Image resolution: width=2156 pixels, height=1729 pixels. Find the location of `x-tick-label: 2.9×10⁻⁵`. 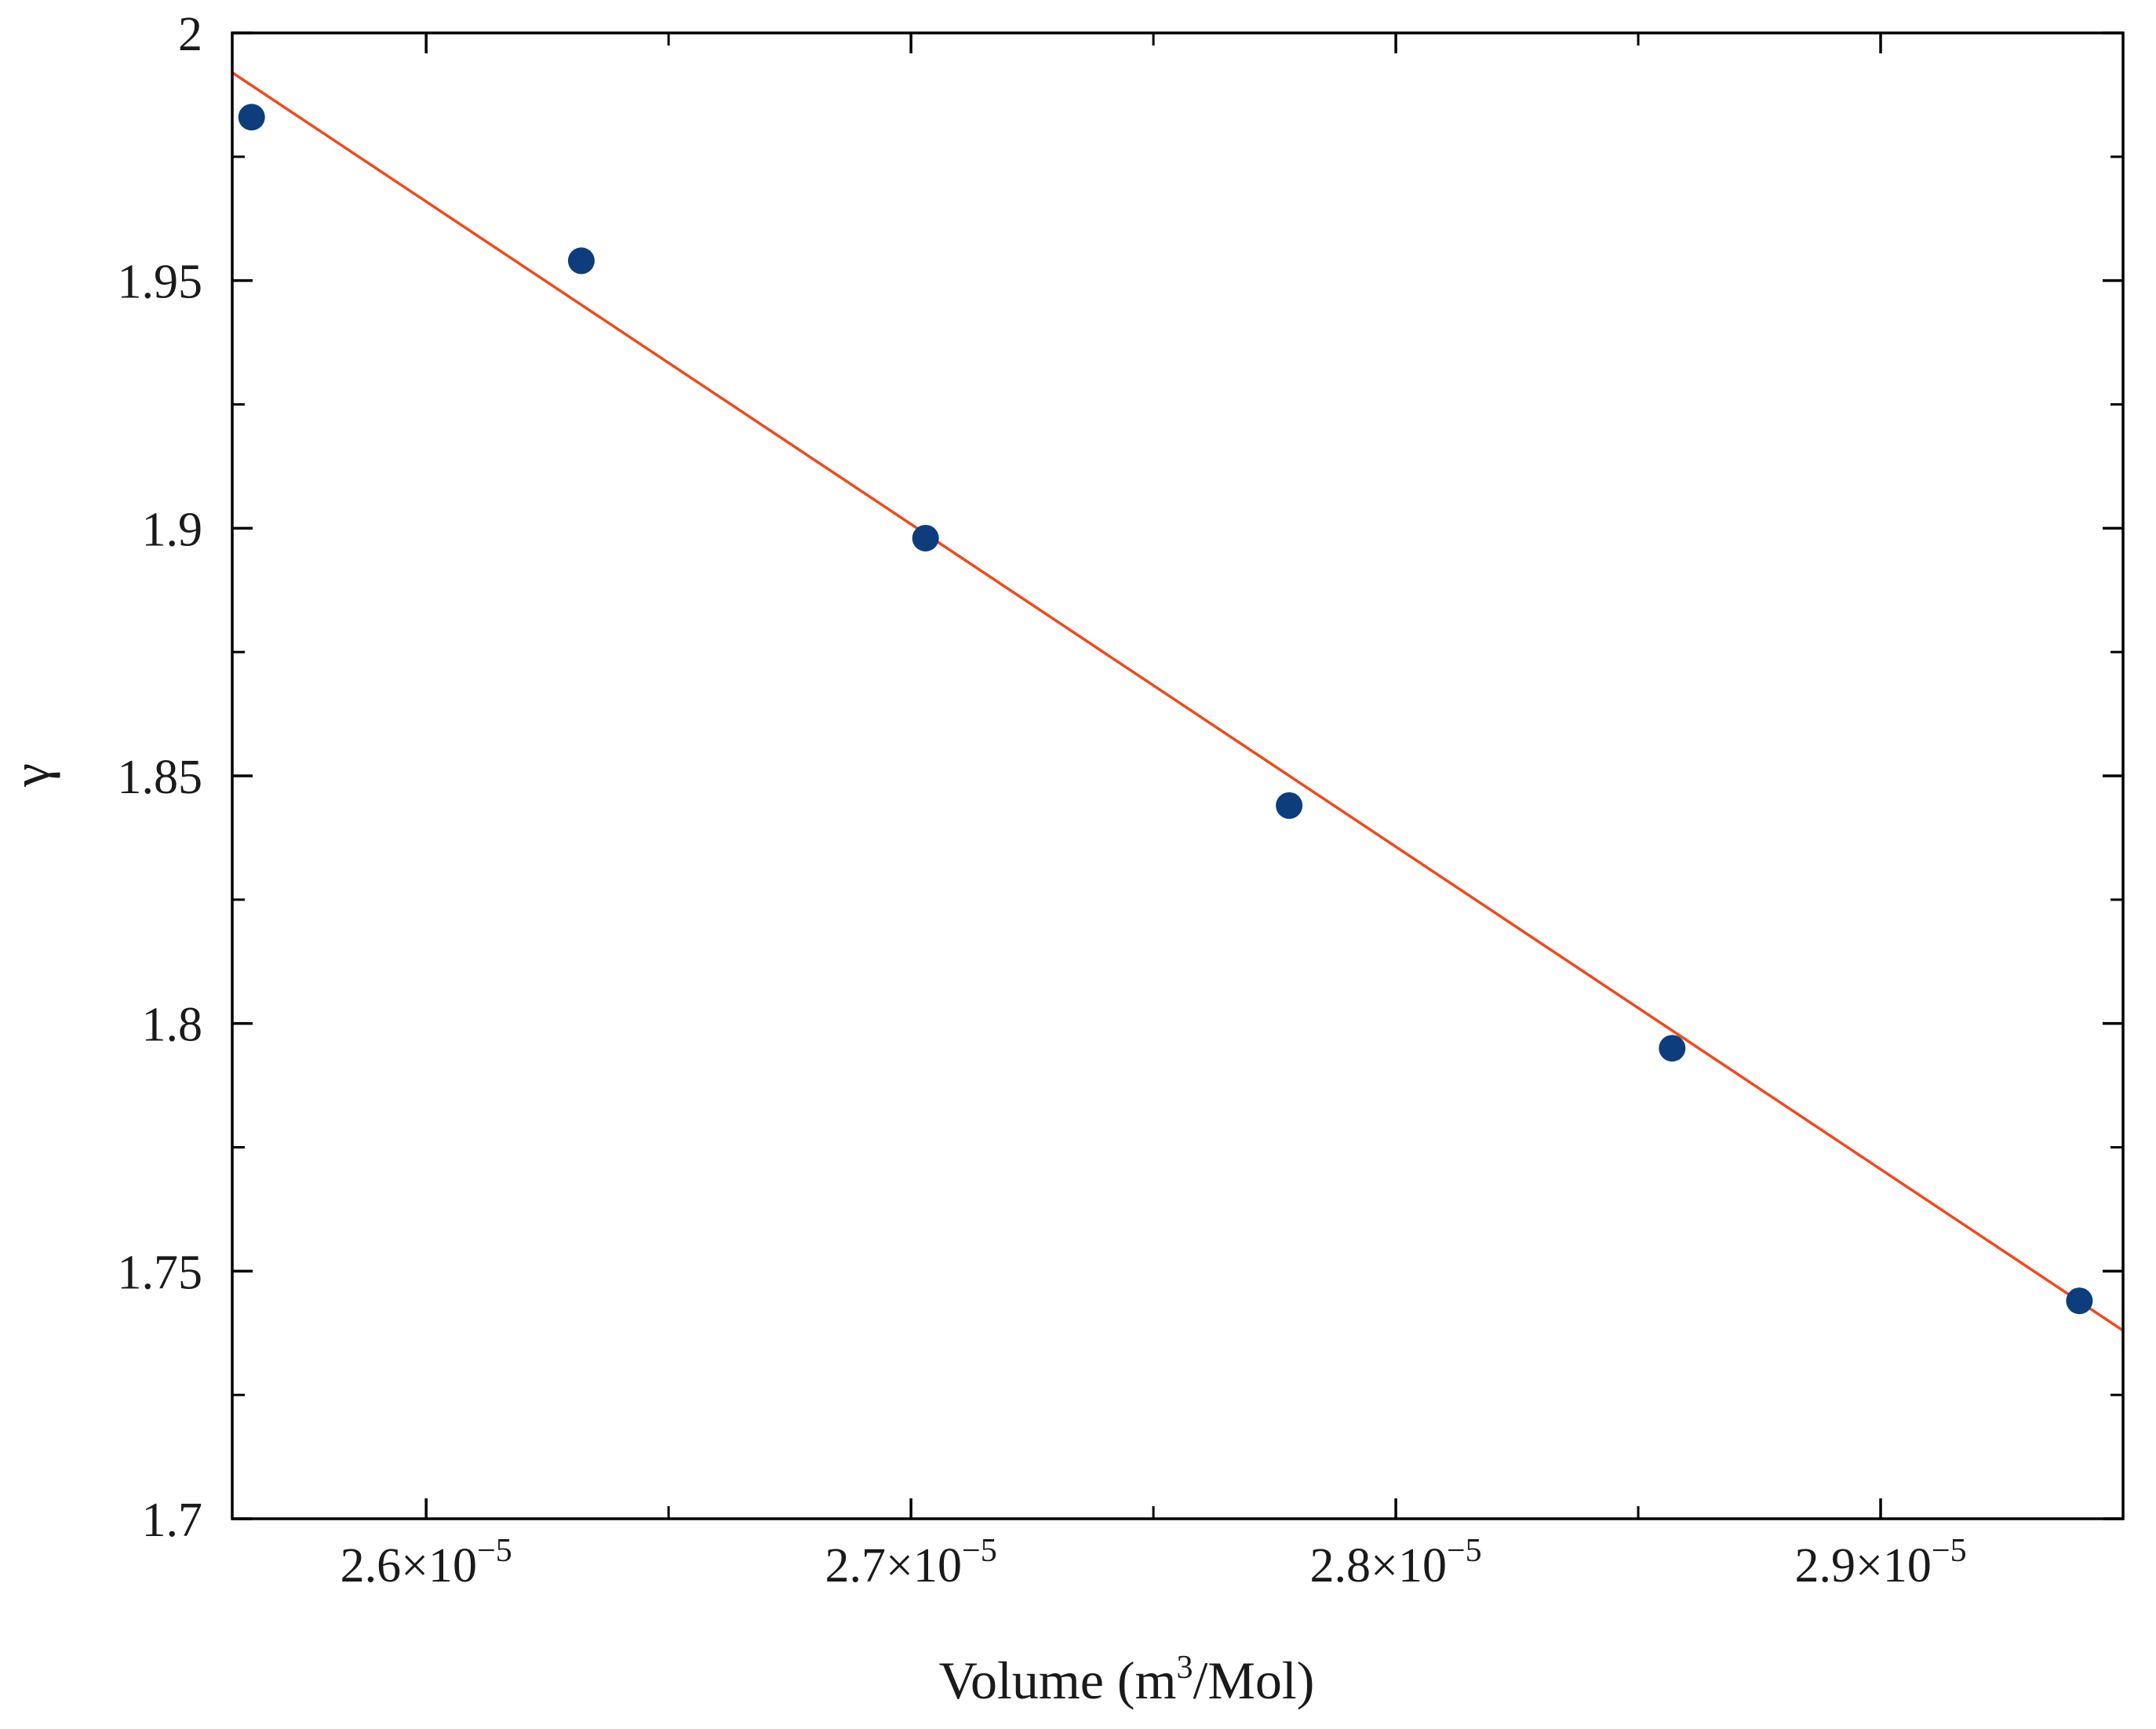

x-tick-label: 2.9×10⁻⁵ is located at coordinates (1880, 1562).